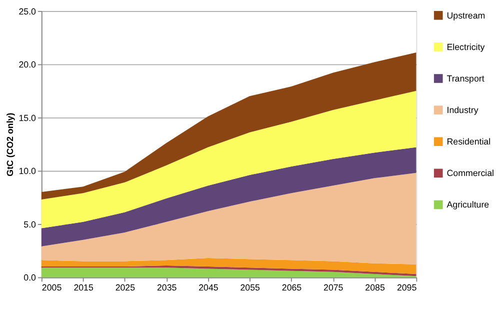 The image size is (500, 328). Describe the element at coordinates (166, 287) in the screenshot. I see `x-tick-label: 2035` at that location.